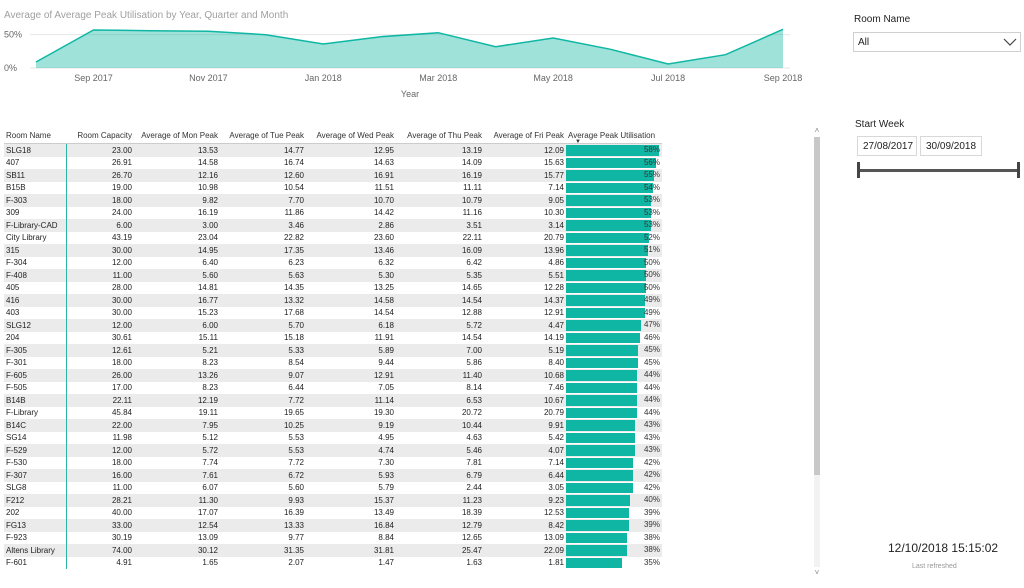 Image resolution: width=1024 pixels, height=588 pixels. Describe the element at coordinates (333, 225) in the screenshot. I see `table-row: F-Library-CAD 6.00 3.00 3.46 2.86 3.51 3.14 53%` at that location.